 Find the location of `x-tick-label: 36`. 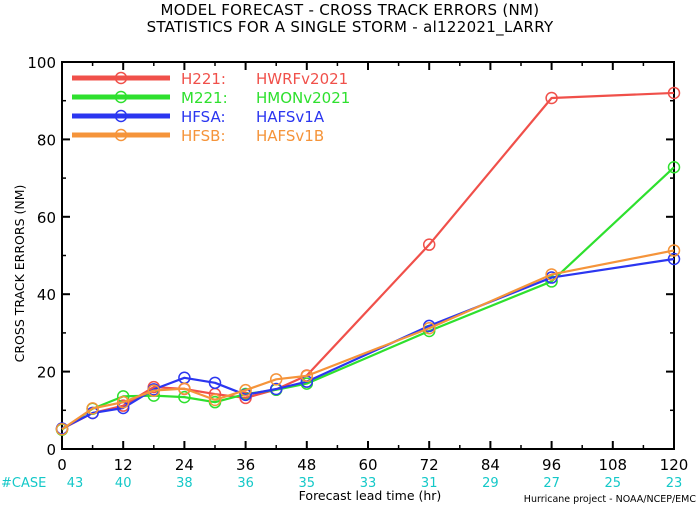

x-tick-label: 36 is located at coordinates (245, 465).